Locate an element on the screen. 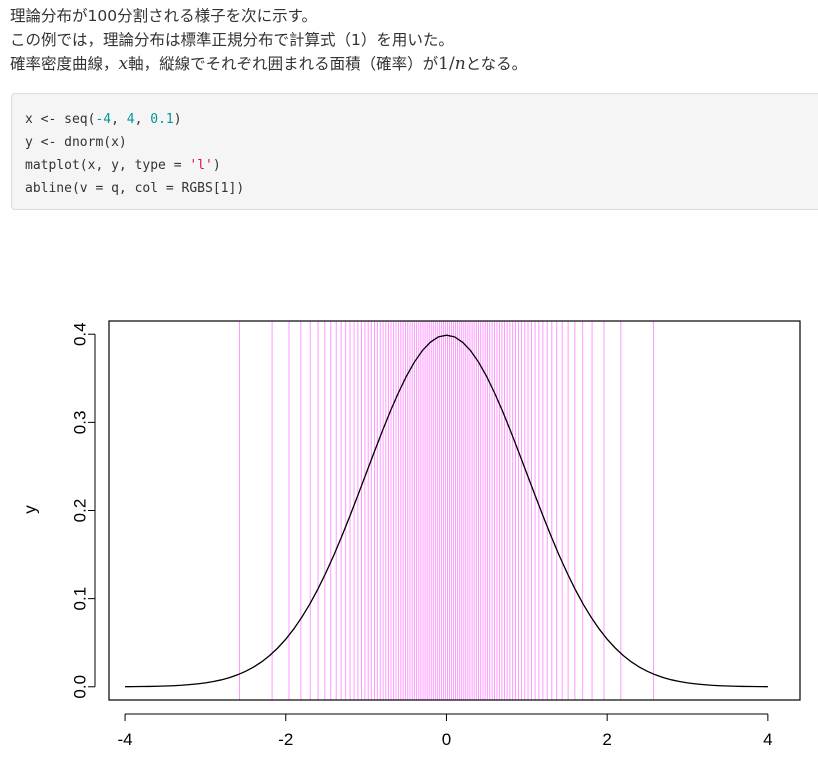  code-number: 4 is located at coordinates (130, 119).